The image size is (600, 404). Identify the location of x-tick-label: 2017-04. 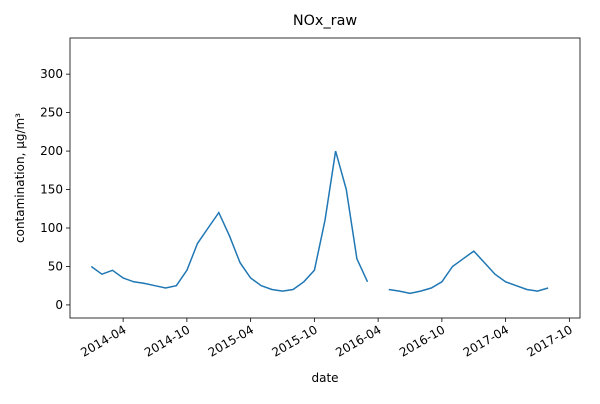
(486, 340).